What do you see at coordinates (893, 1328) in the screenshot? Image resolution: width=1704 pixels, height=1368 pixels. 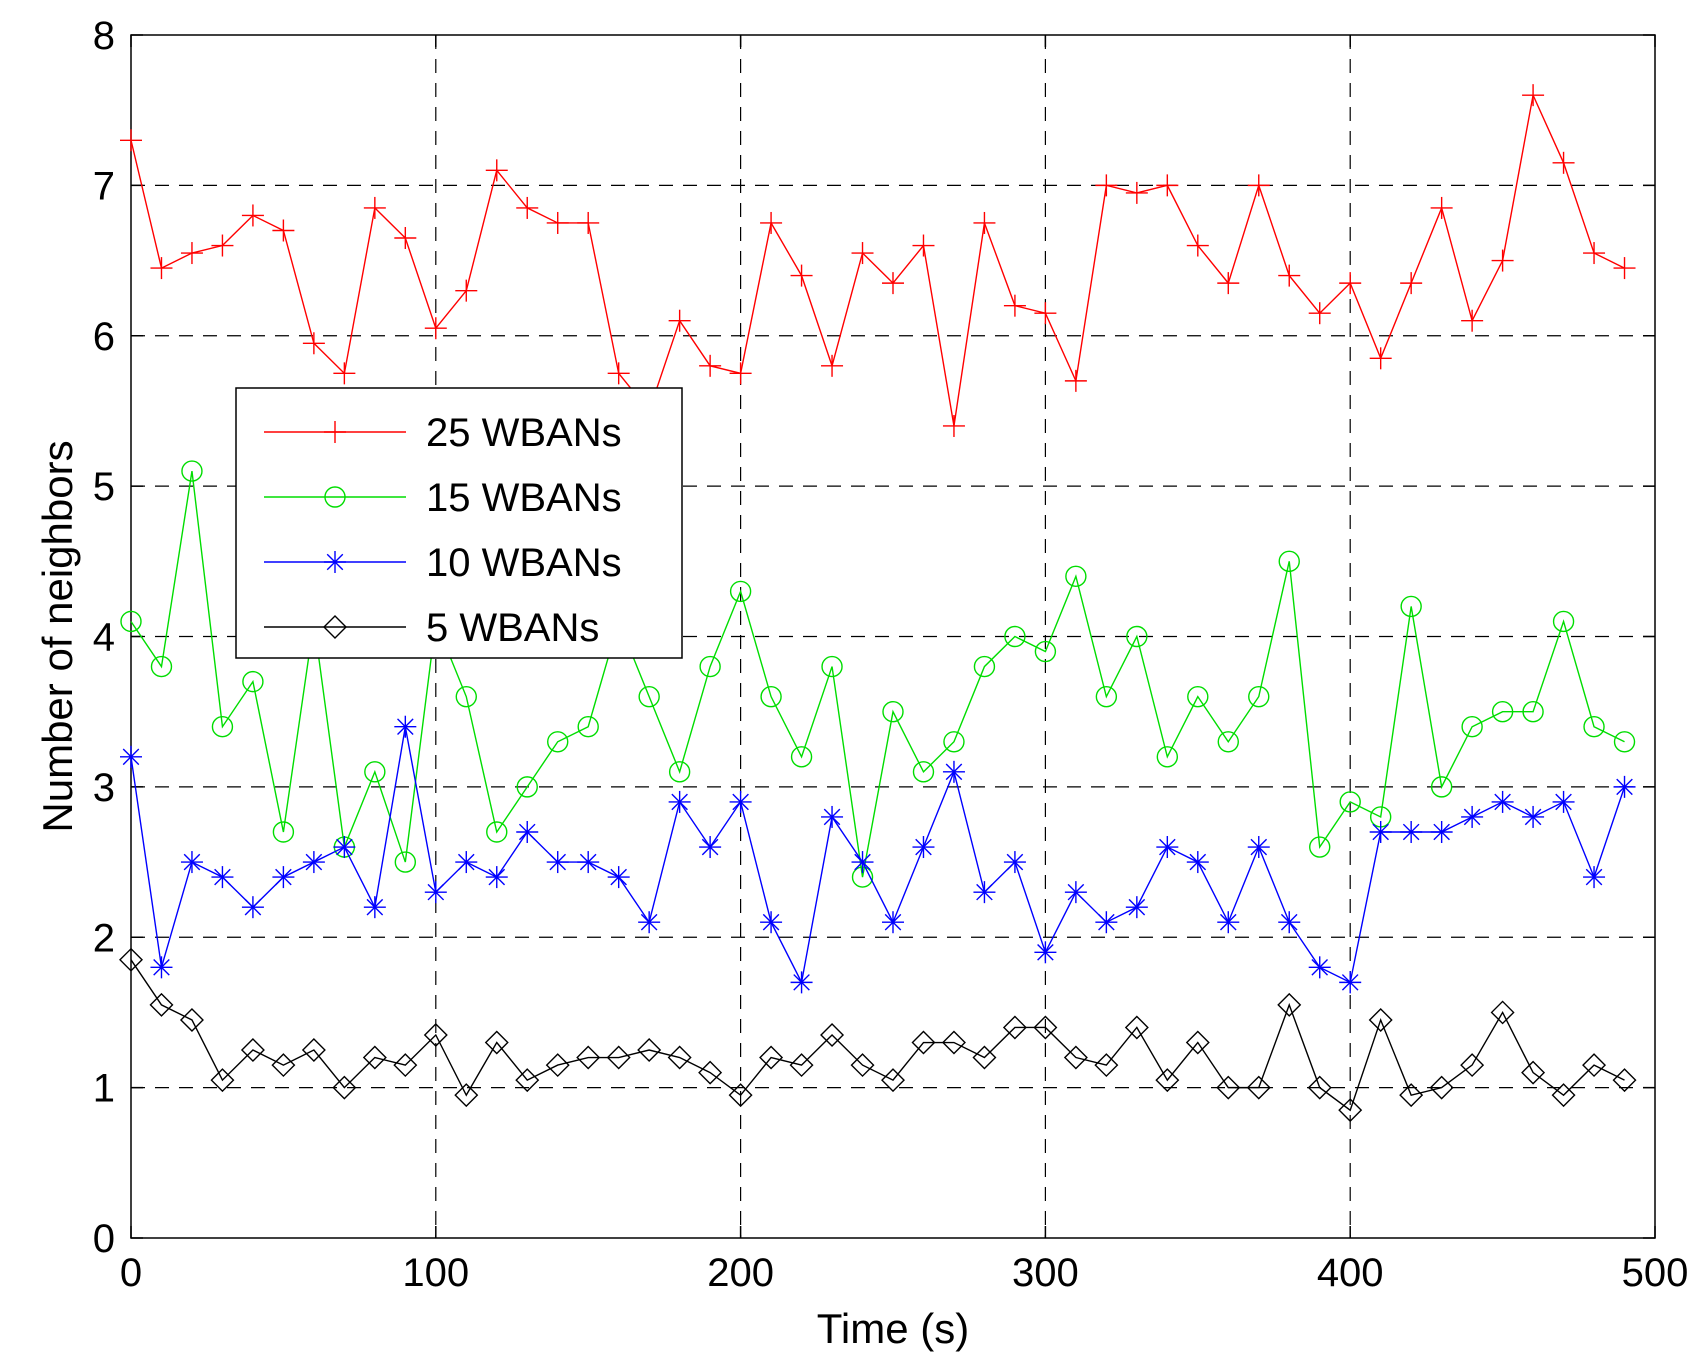 I see `x-axis-title: Time (s)` at bounding box center [893, 1328].